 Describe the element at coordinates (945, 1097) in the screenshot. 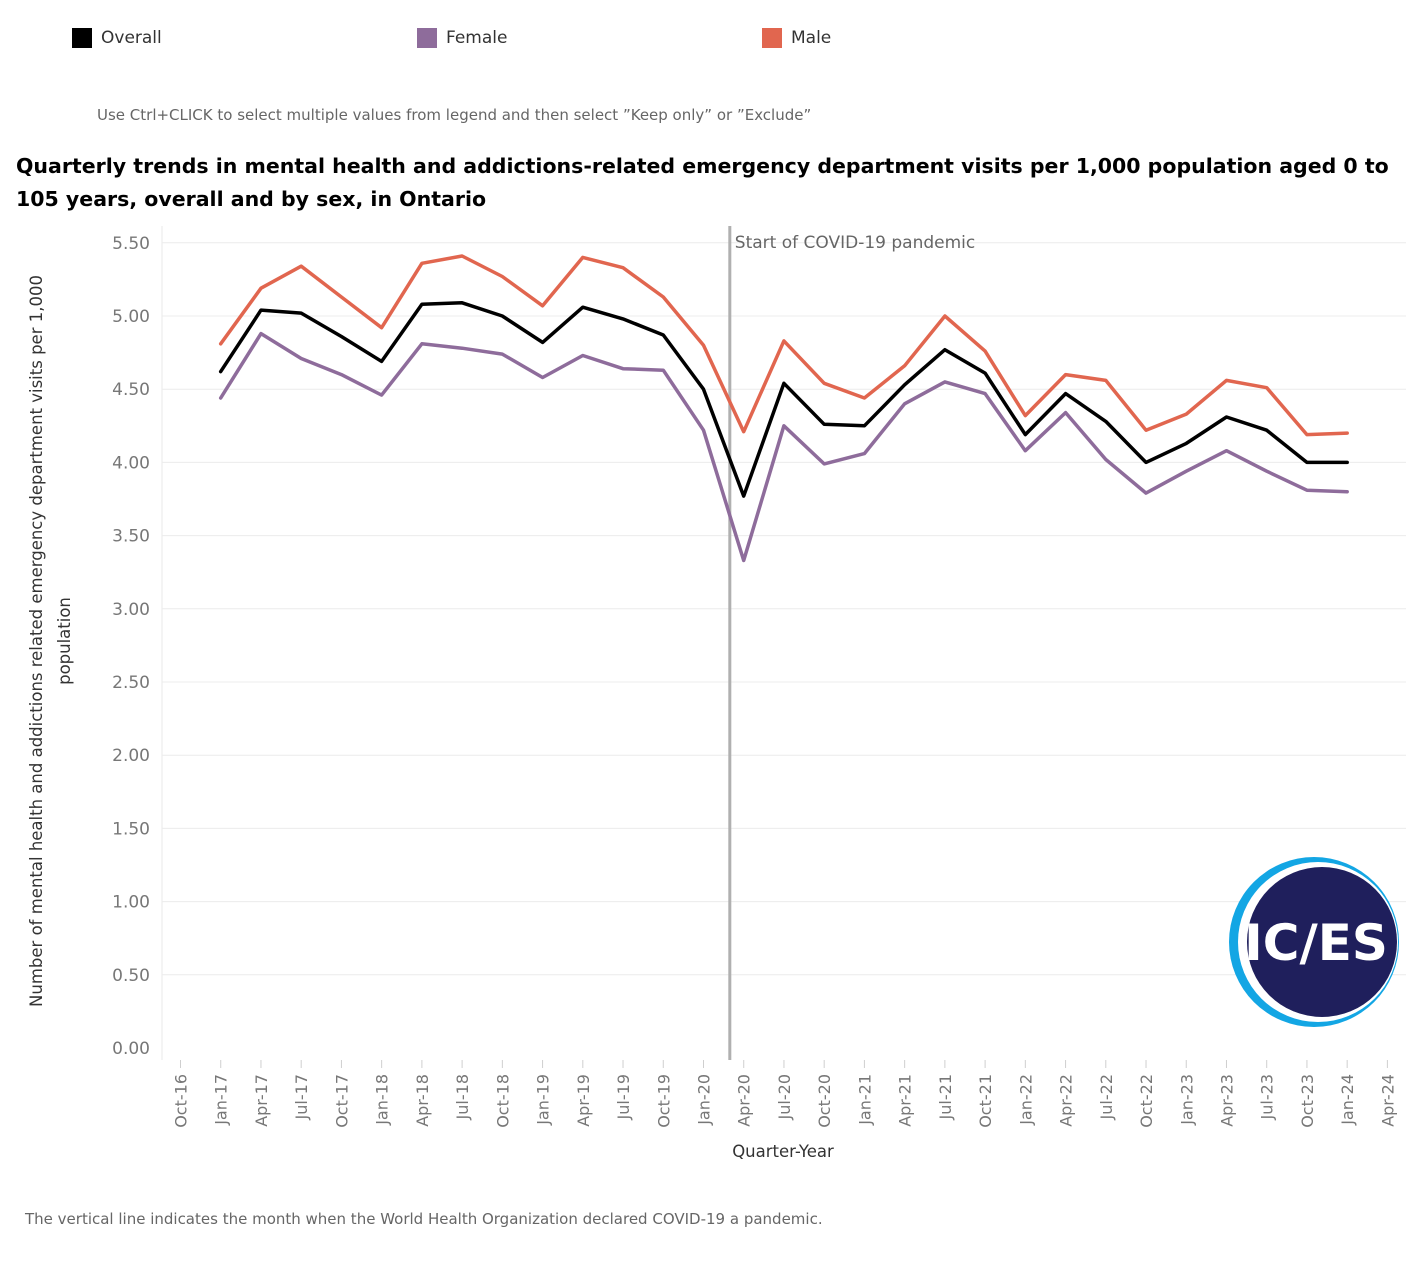

I see `x-tick-label: Jul-21` at that location.